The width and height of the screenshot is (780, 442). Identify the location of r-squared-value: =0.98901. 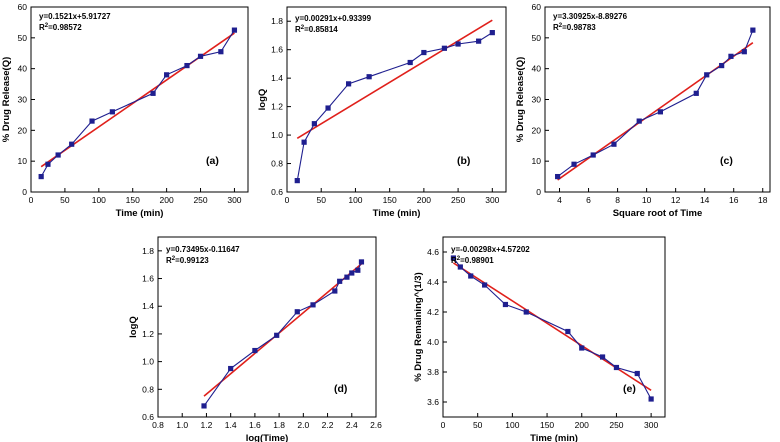
(477, 260).